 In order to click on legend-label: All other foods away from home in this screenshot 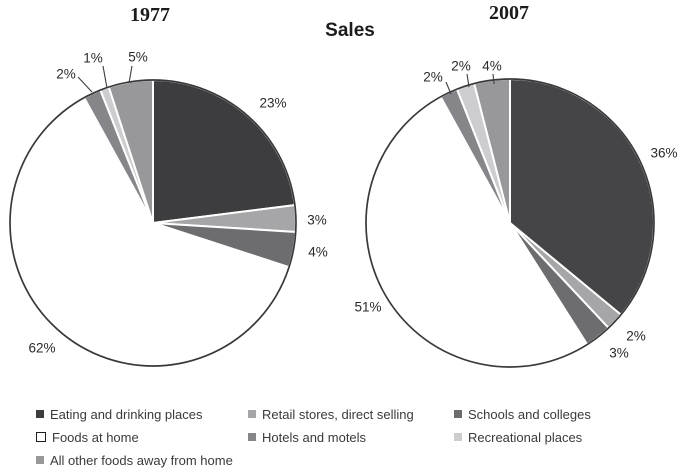, I will do `click(141, 460)`.